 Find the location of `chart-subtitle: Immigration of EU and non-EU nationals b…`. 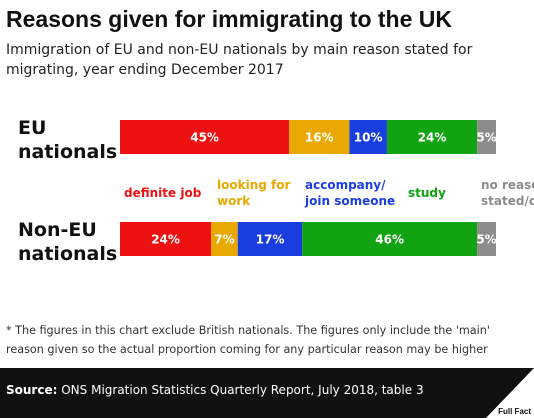

chart-subtitle: Immigration of EU and non-EU nationals b… is located at coordinates (239, 60).